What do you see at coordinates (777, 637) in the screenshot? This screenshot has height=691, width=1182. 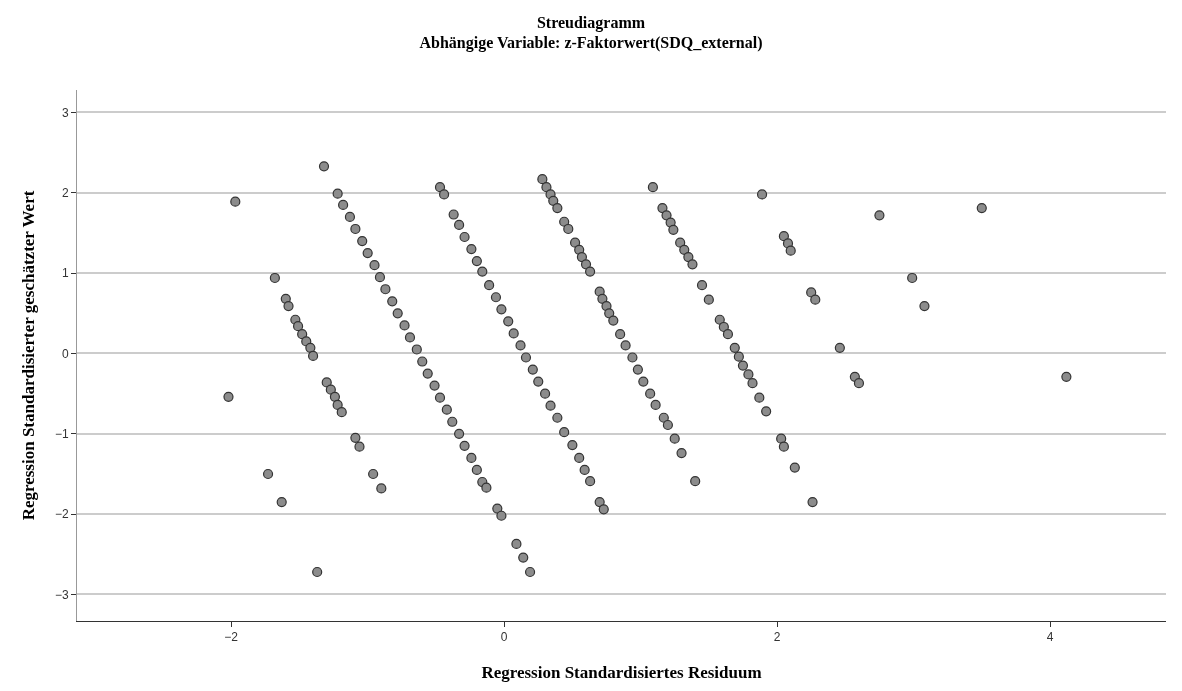 I see `x-tick-label: 2` at bounding box center [777, 637].